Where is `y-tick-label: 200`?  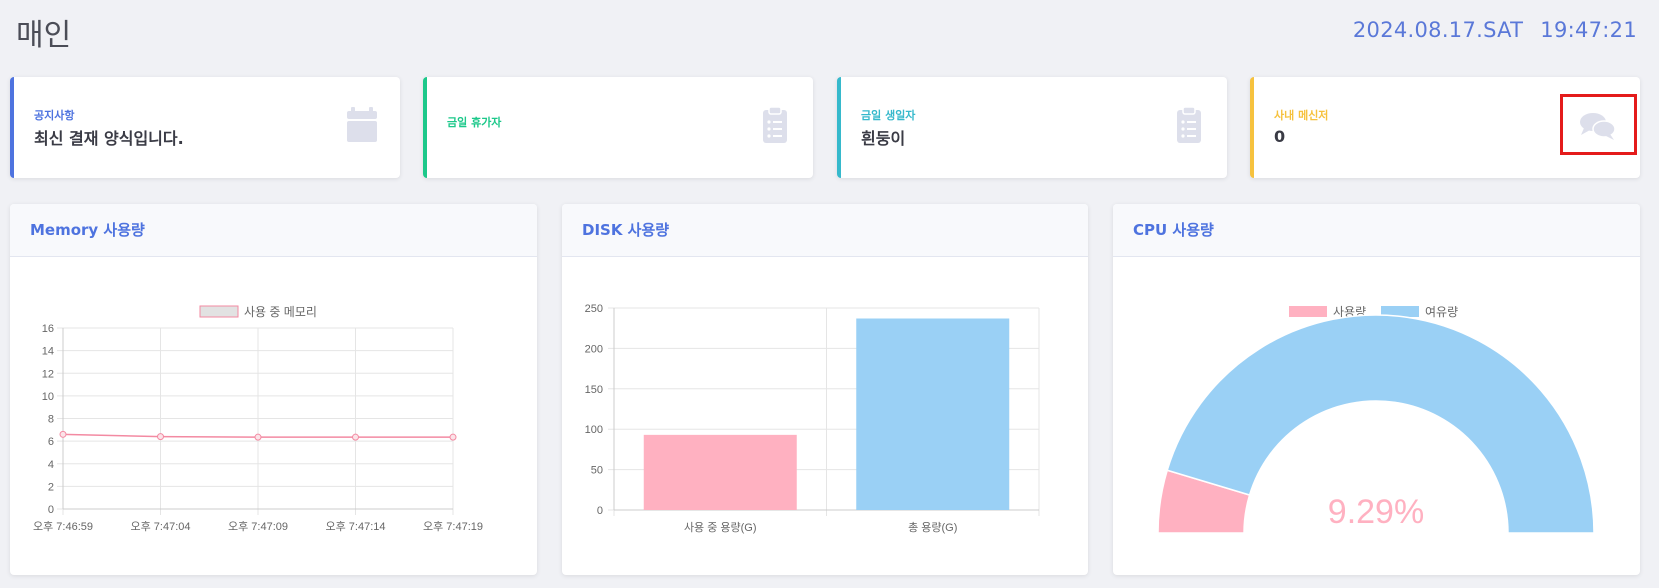 y-tick-label: 200 is located at coordinates (594, 349).